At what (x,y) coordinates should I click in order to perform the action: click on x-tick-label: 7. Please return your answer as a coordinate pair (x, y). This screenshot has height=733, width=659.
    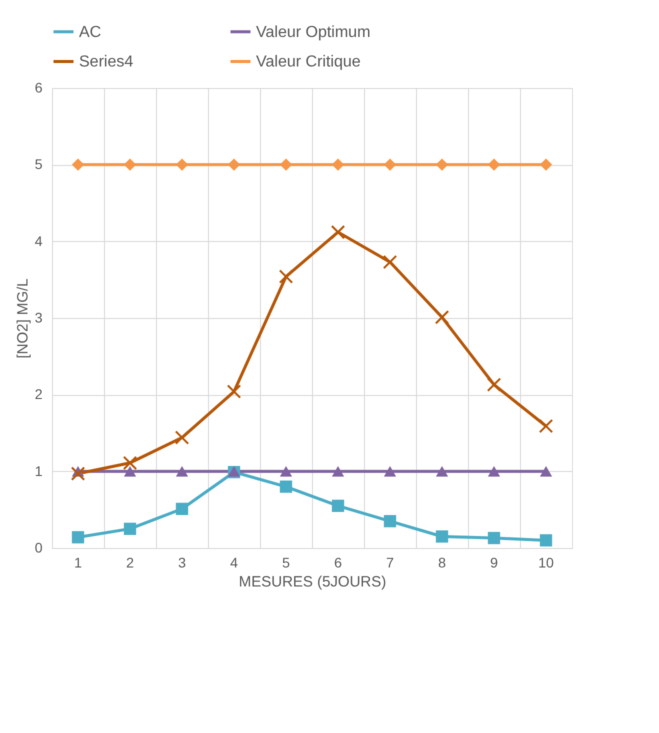
    Looking at the image, I should click on (390, 562).